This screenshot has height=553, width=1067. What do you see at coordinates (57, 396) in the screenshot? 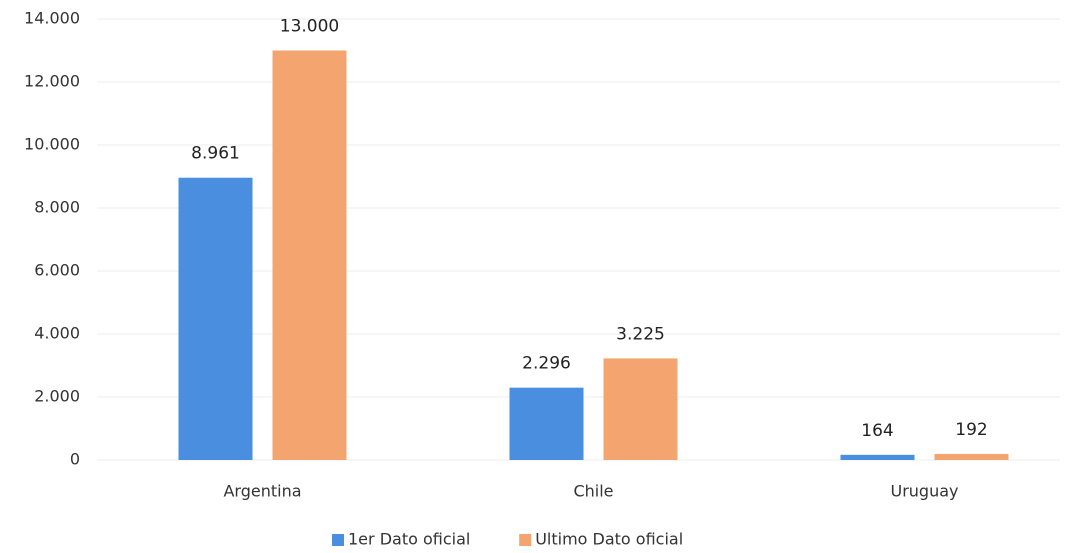
I see `y-tick-label: 2.000` at bounding box center [57, 396].